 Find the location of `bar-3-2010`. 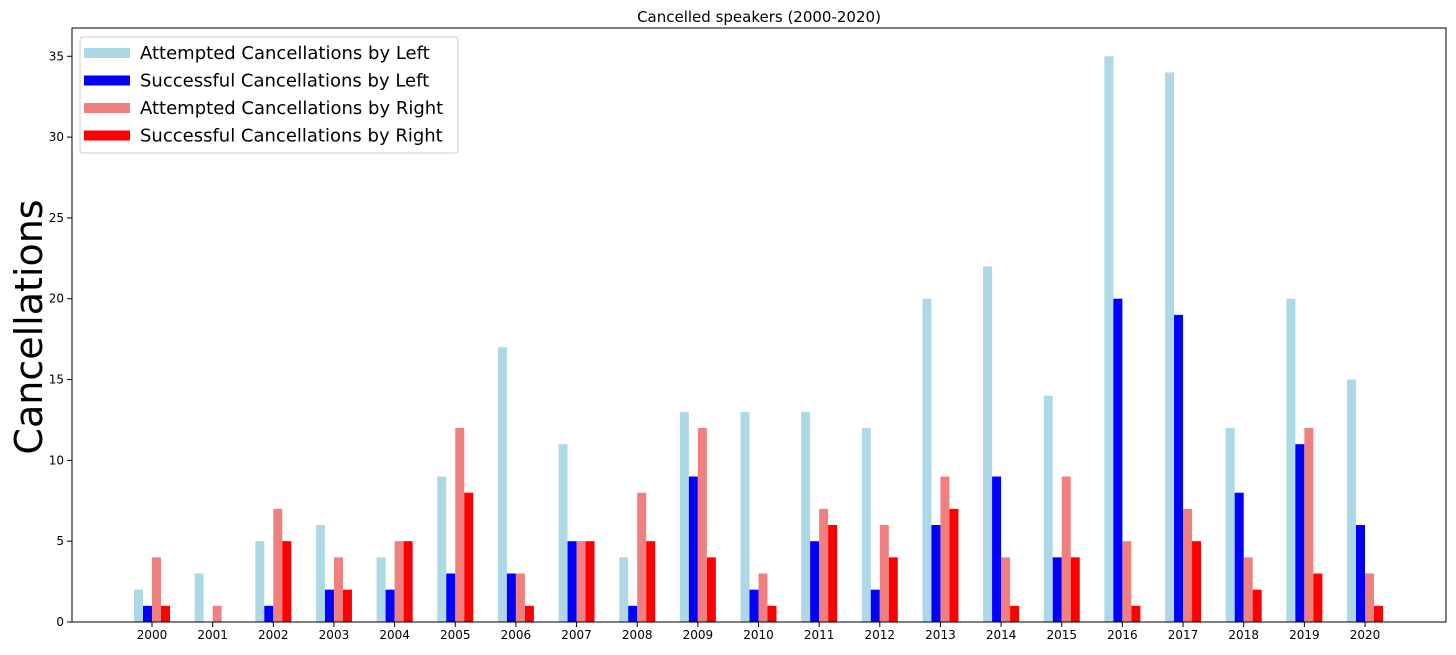

bar-3-2010 is located at coordinates (763, 597).